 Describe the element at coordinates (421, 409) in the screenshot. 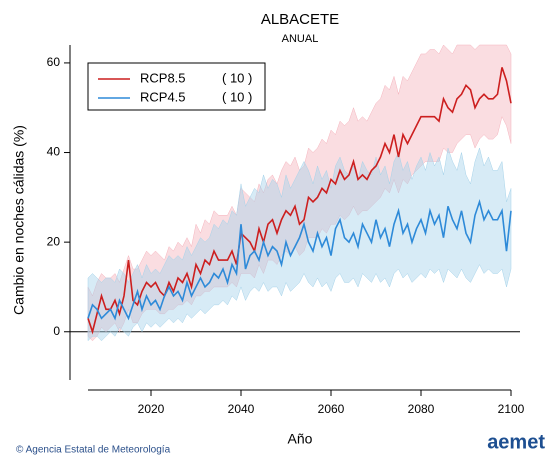

I see `x-tick-label: 2080` at that location.